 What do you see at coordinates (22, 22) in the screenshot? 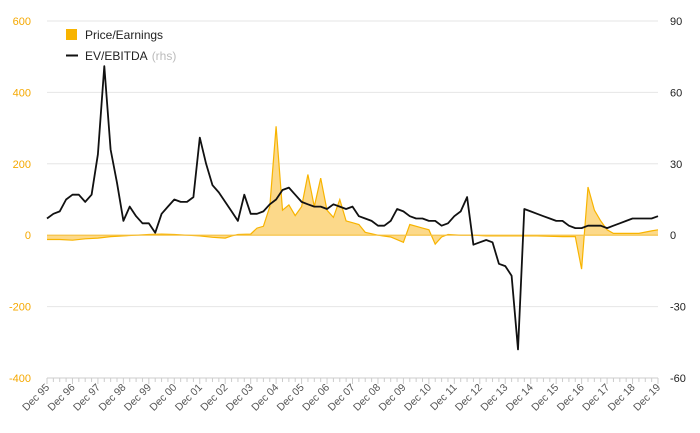
I see `left-tick-label: 600` at bounding box center [22, 22].